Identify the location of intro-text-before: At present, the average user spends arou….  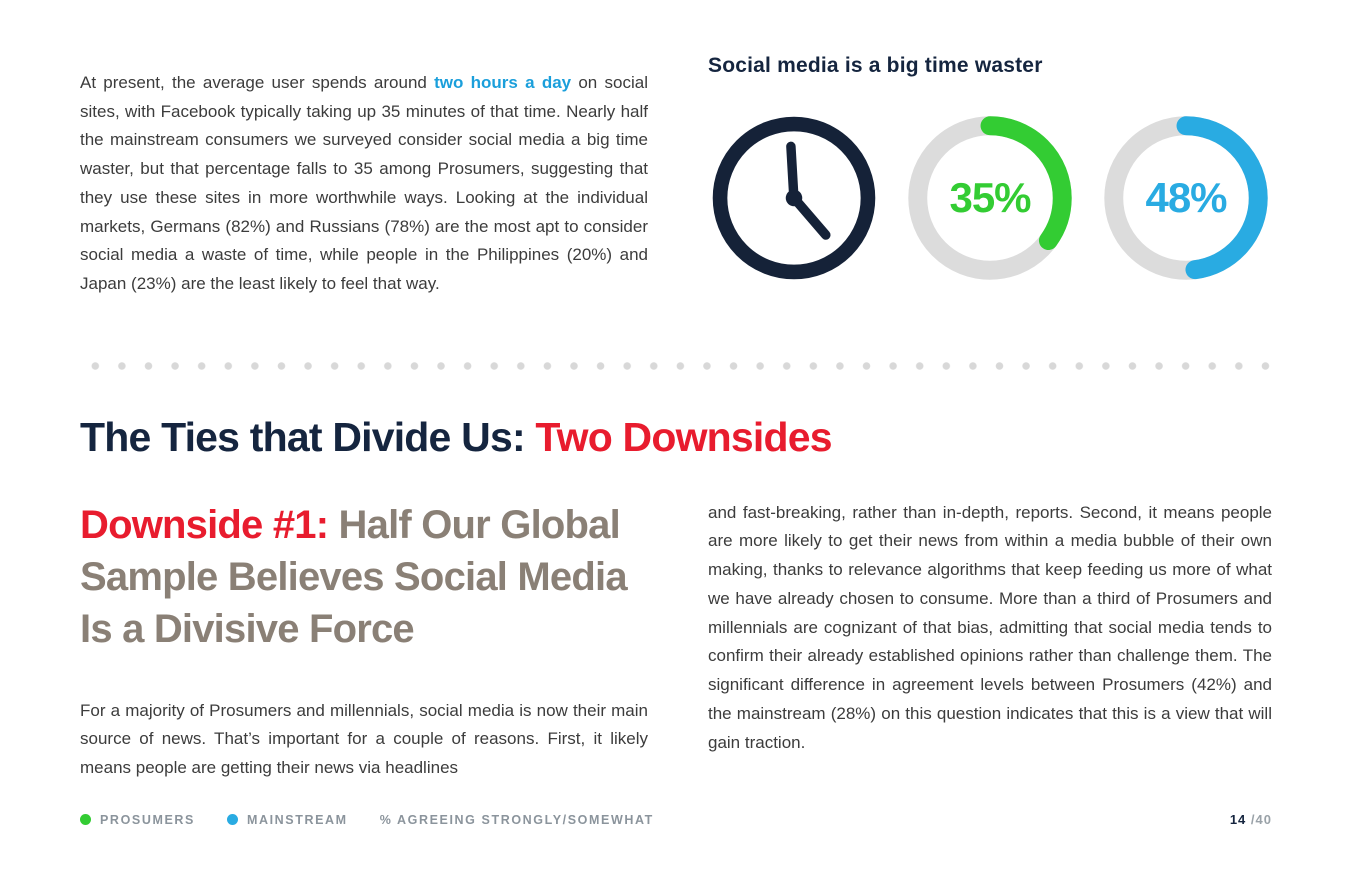
(257, 82).